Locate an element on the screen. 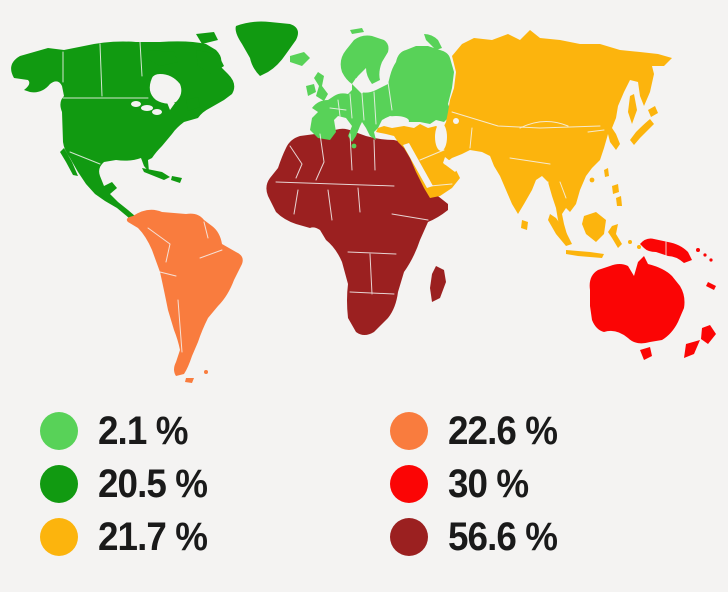  legend-row-oceania: 30 % is located at coordinates (478, 484).